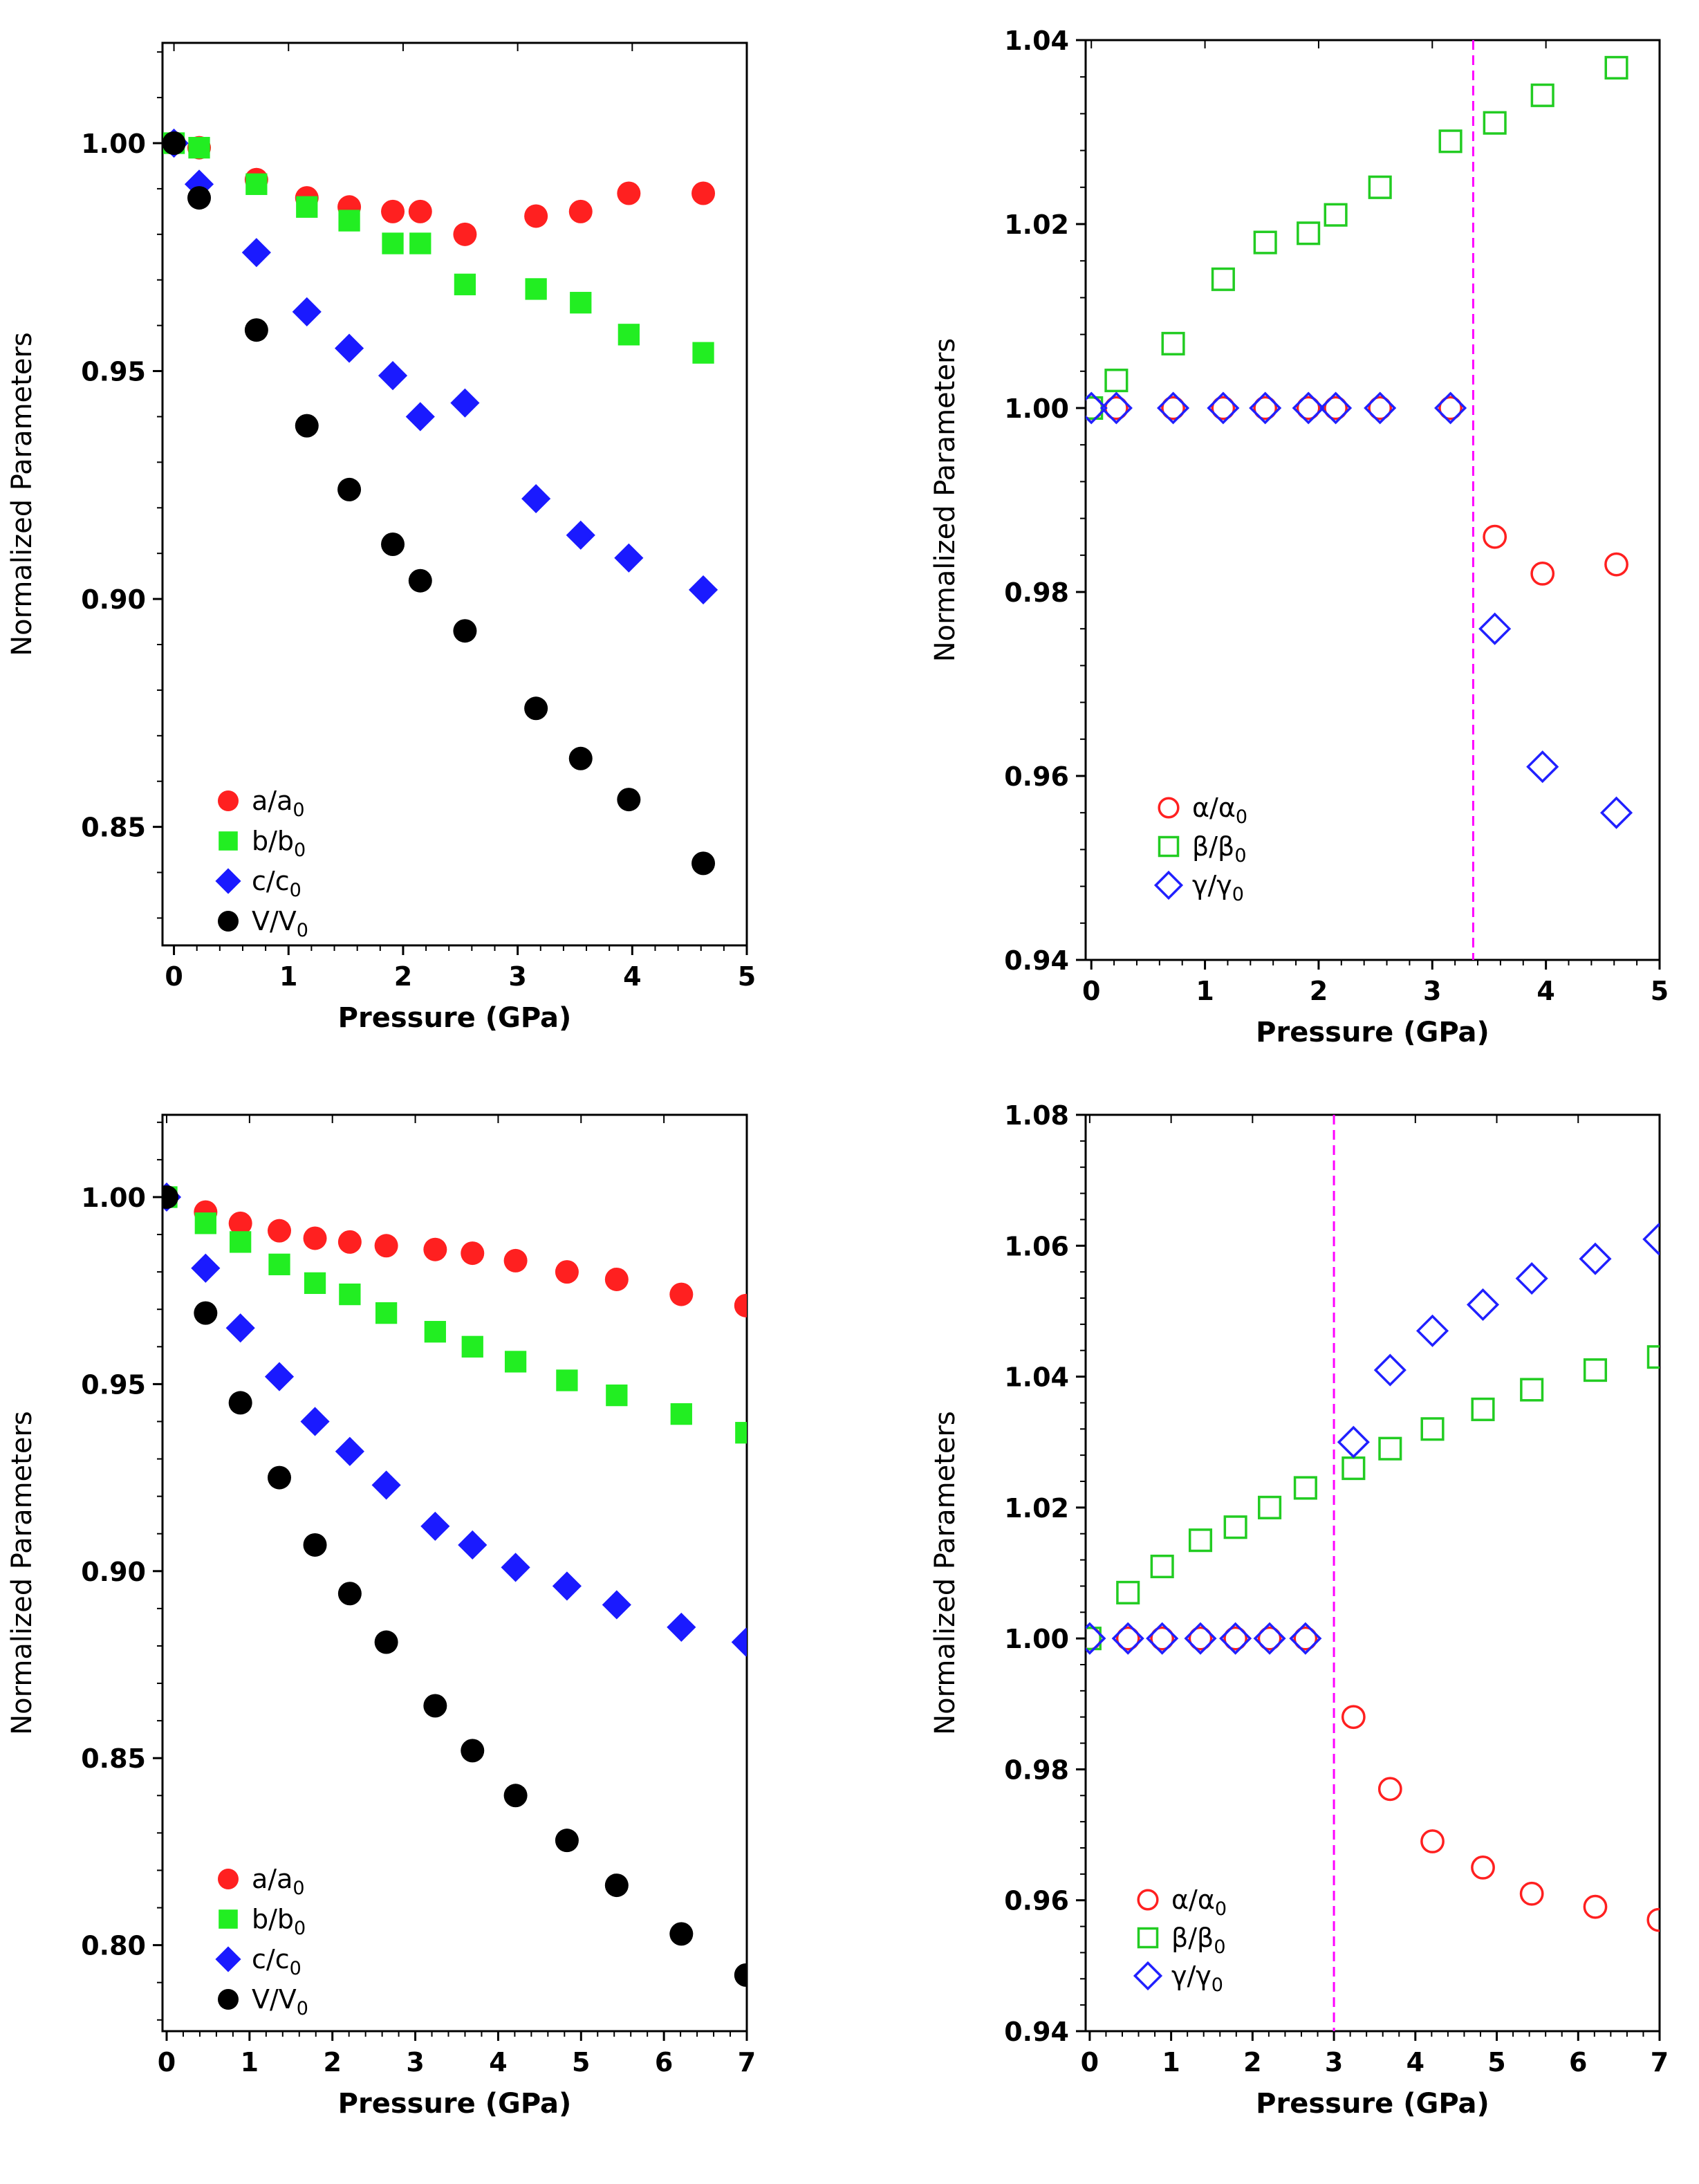  I want to click on y-tick-label: 0.95, so click(113, 1384).